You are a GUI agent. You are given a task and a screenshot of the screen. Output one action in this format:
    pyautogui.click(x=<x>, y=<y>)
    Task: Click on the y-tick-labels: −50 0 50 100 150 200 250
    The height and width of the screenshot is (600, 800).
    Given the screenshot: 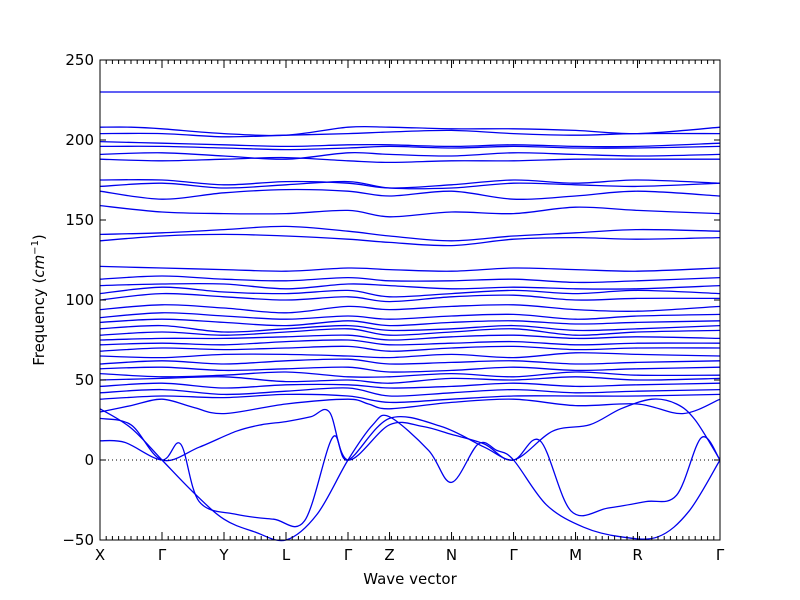 What is the action you would take?
    pyautogui.click(x=78, y=300)
    